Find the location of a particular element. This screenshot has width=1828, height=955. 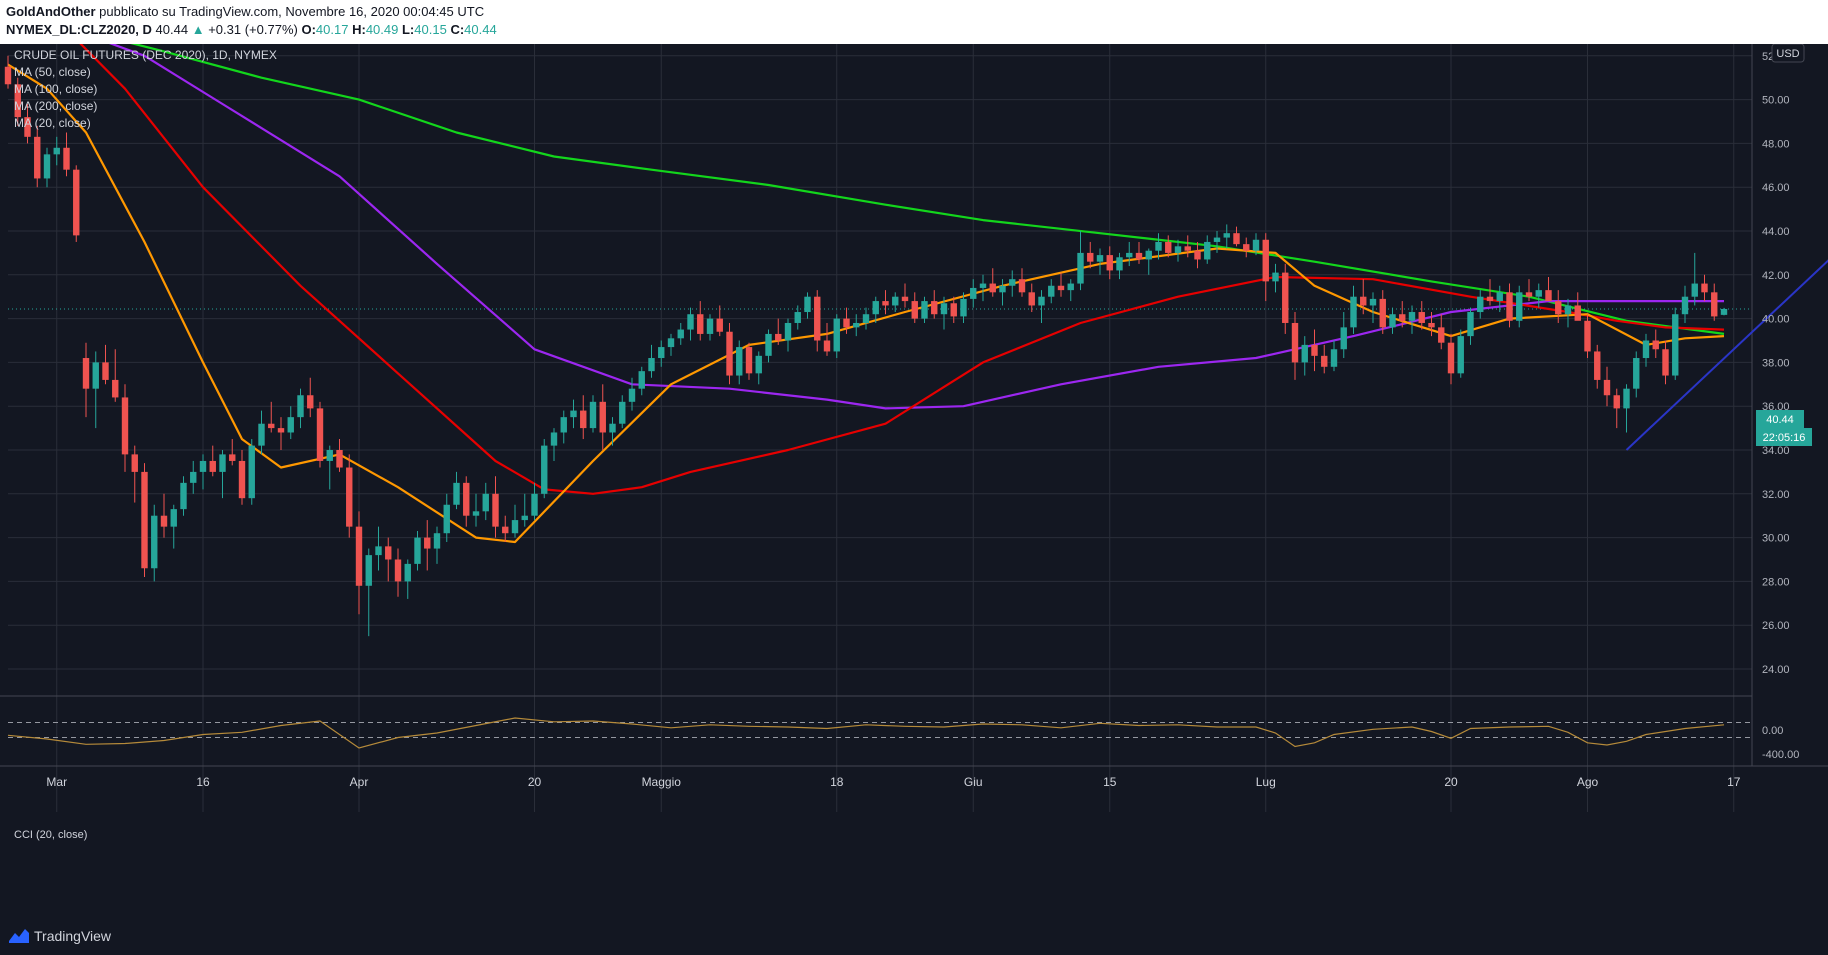

countdown-label: 22:05:16 is located at coordinates (1784, 438).